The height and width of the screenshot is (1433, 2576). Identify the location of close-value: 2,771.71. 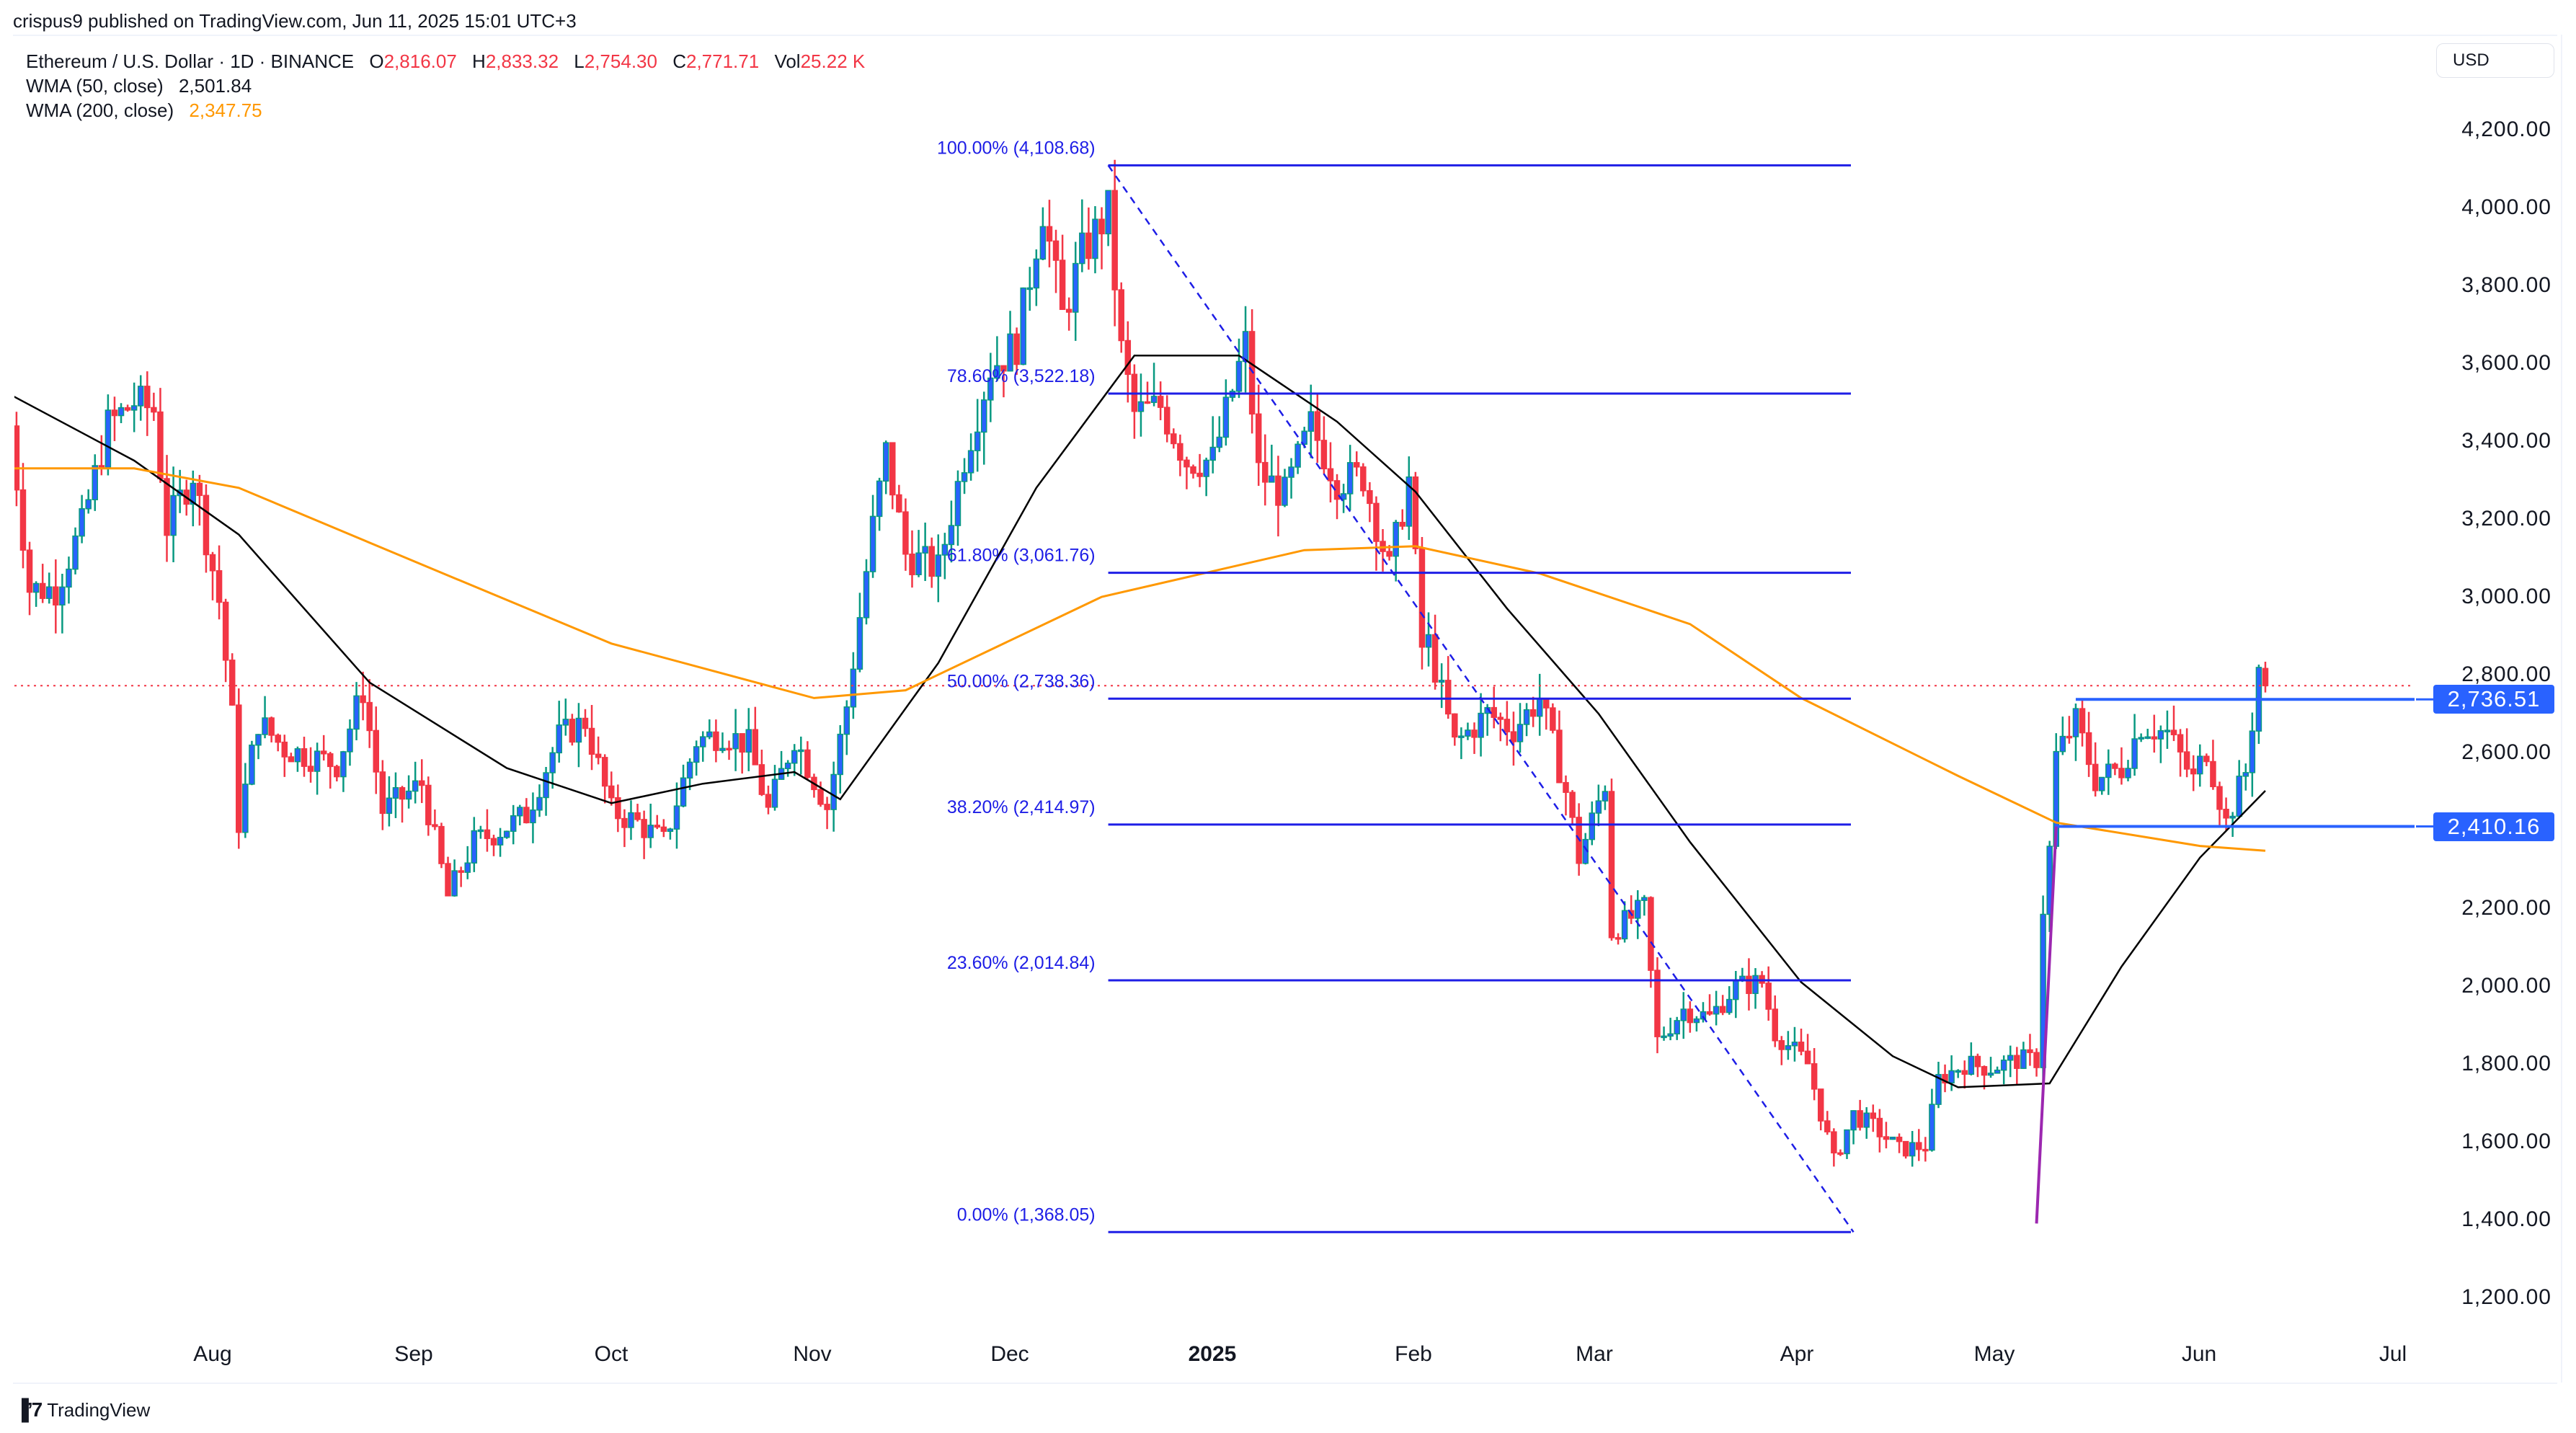
(722, 61).